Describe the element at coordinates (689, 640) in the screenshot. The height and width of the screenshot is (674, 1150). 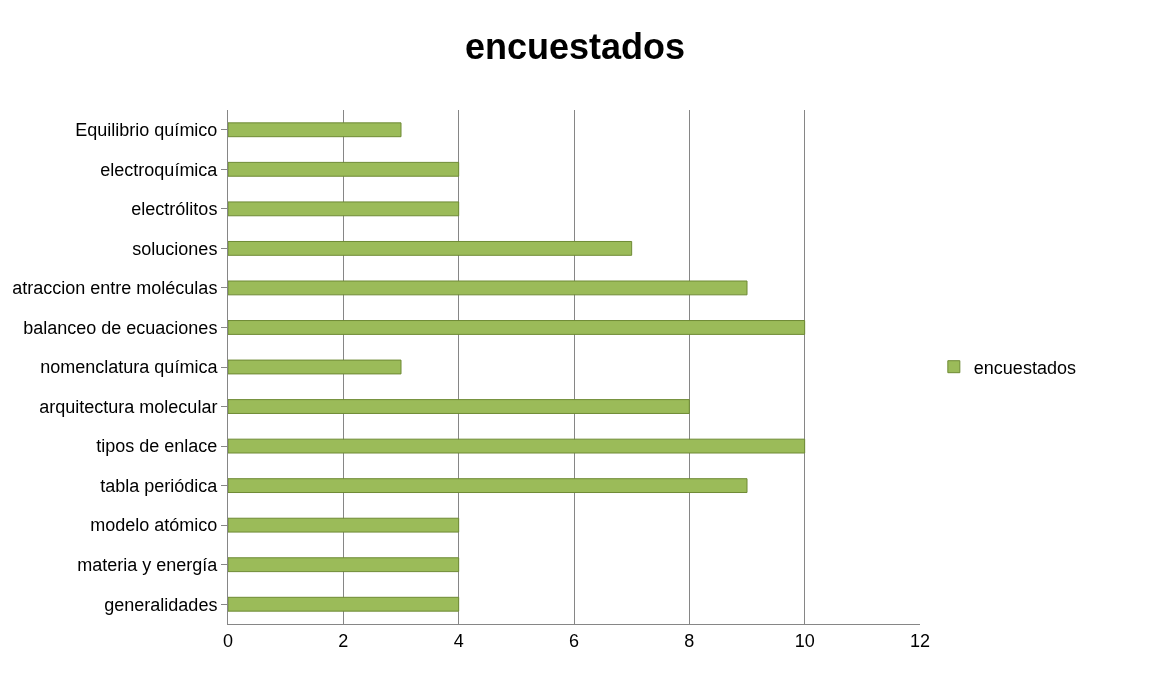
I see `x-tick-label: 8` at that location.